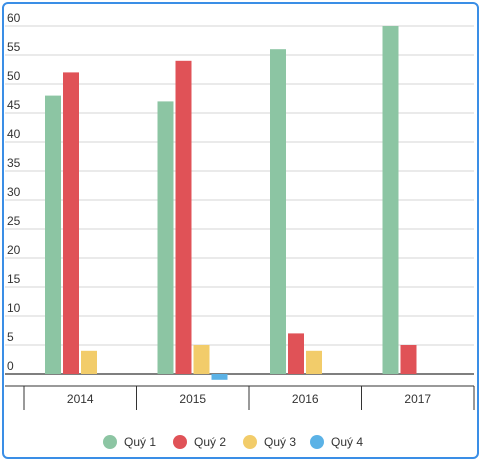 This screenshot has width=487, height=465. What do you see at coordinates (296, 353) in the screenshot?
I see `bar-quý-2-2016` at bounding box center [296, 353].